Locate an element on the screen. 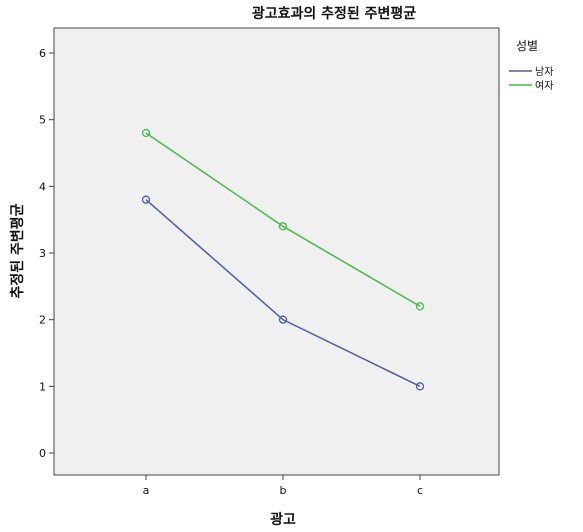  legend-title: 성별 is located at coordinates (527, 46).